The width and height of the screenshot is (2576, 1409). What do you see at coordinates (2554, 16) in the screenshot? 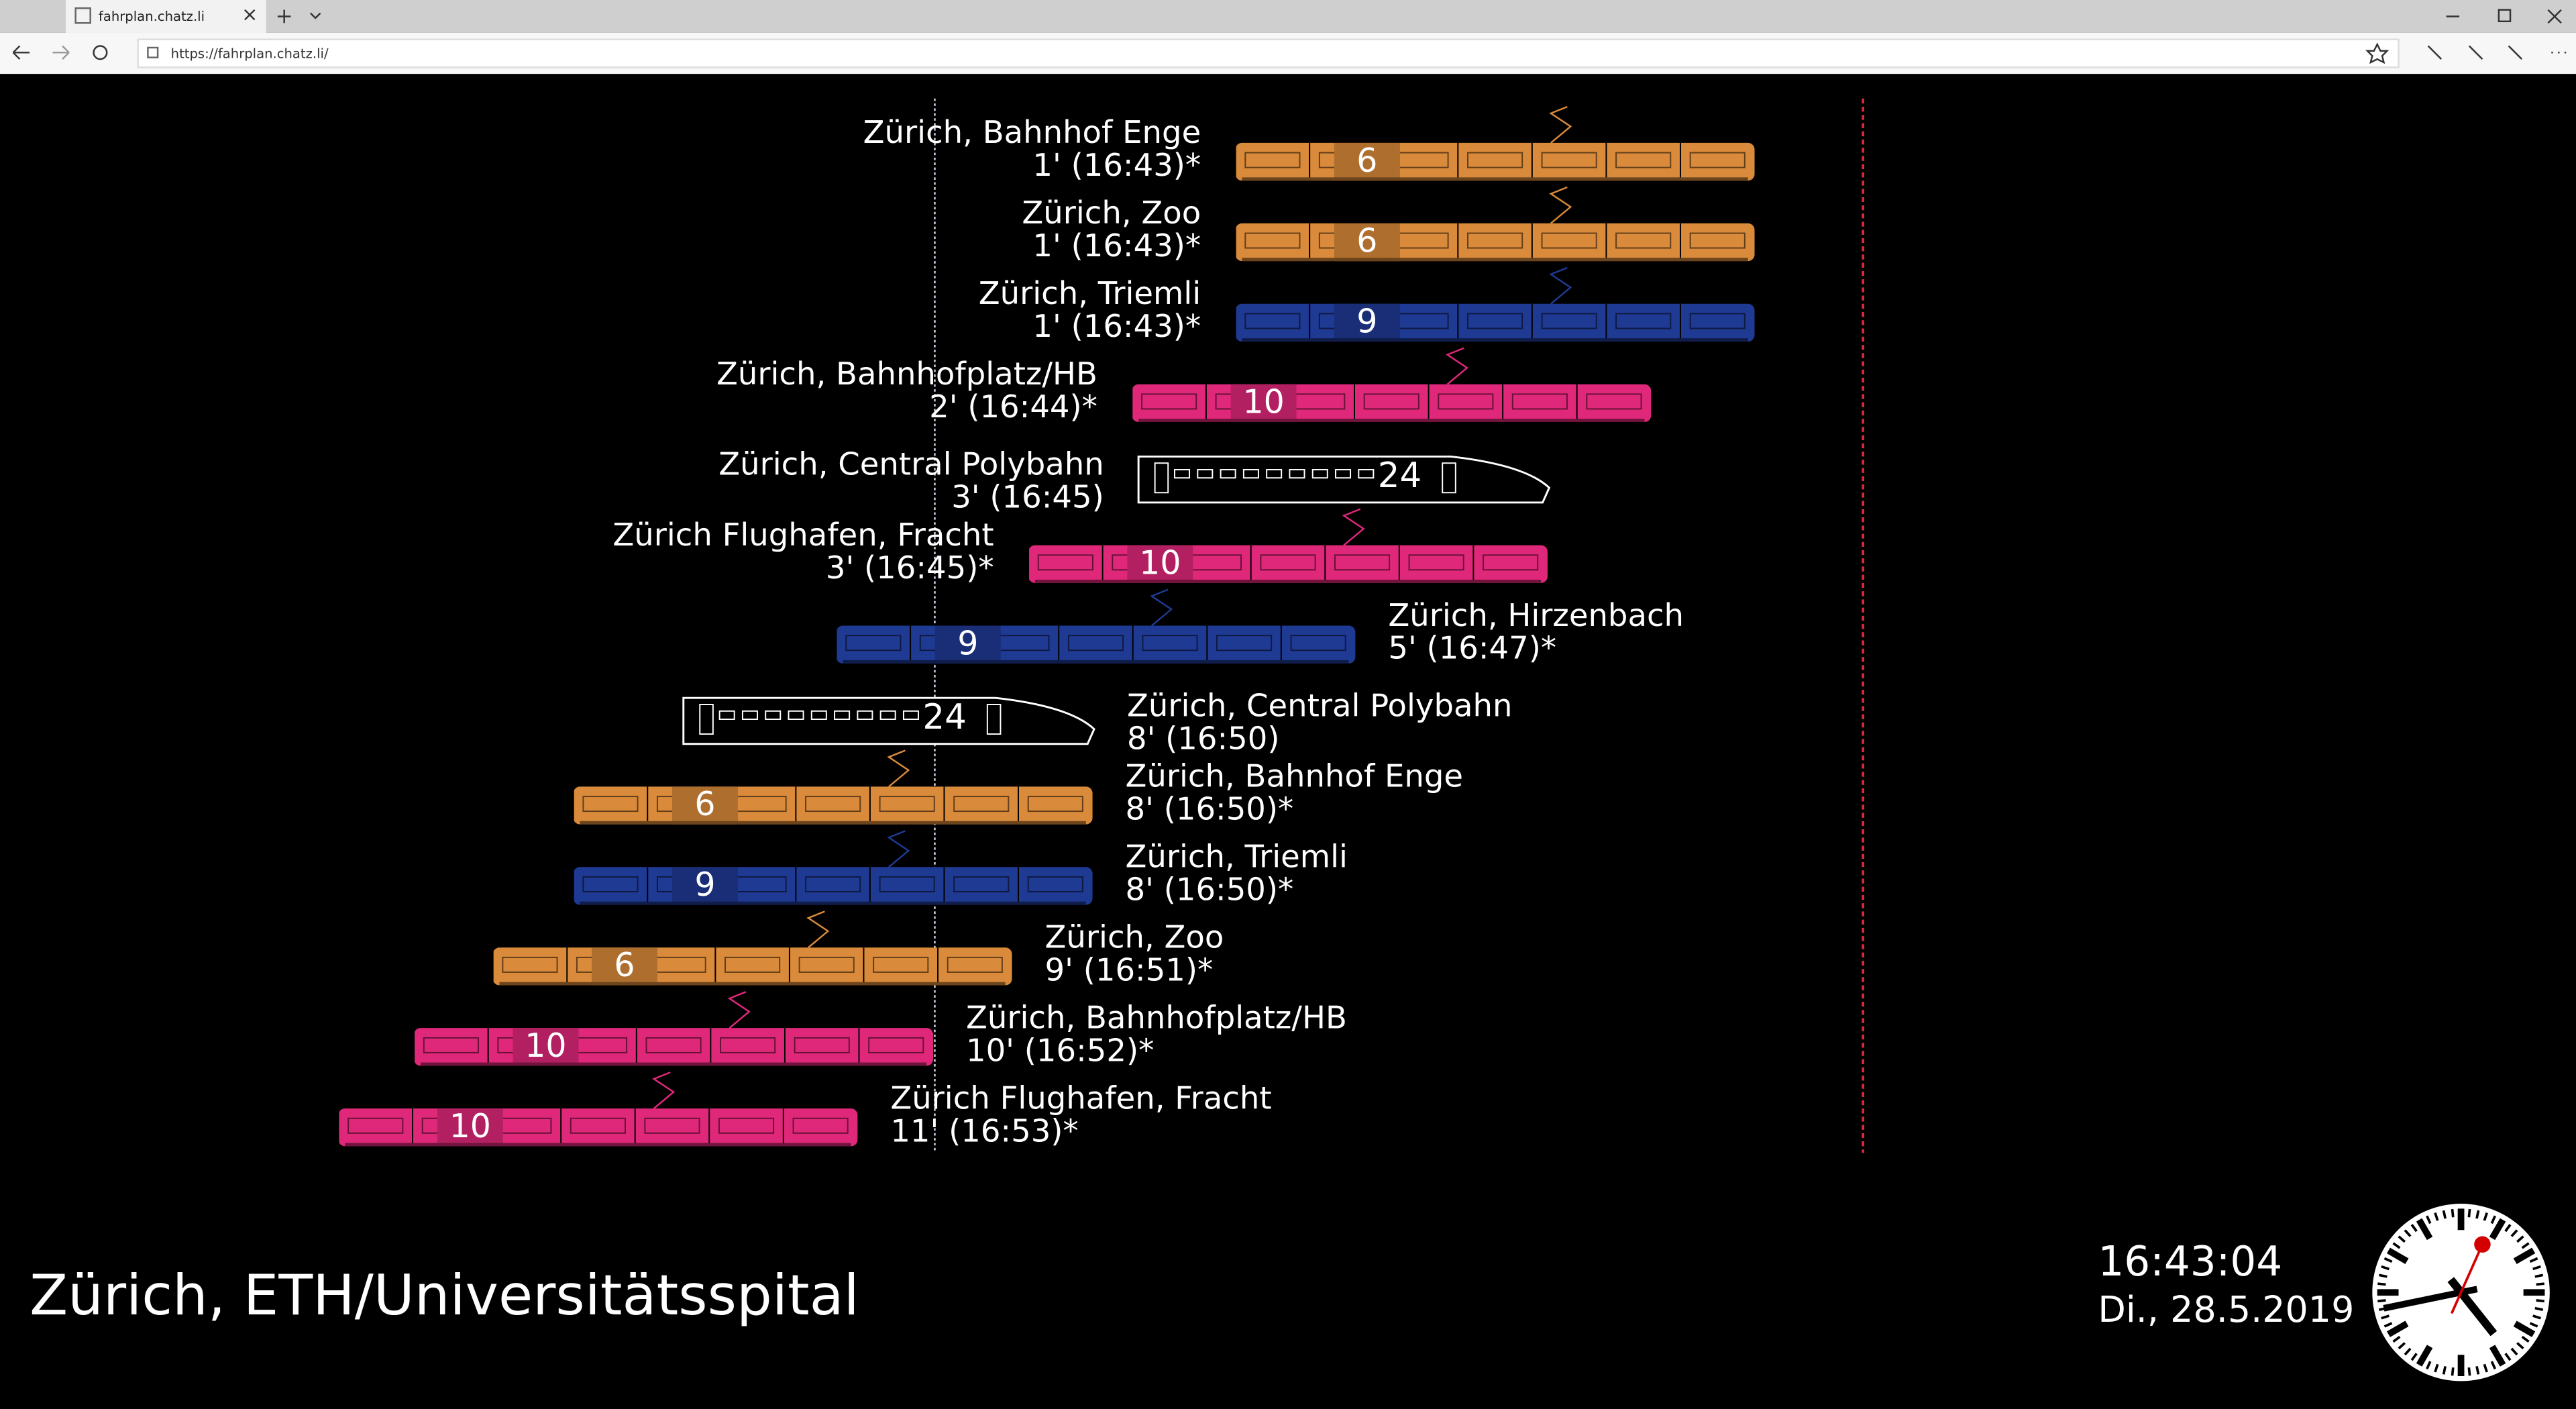
I see `close-window` at bounding box center [2554, 16].